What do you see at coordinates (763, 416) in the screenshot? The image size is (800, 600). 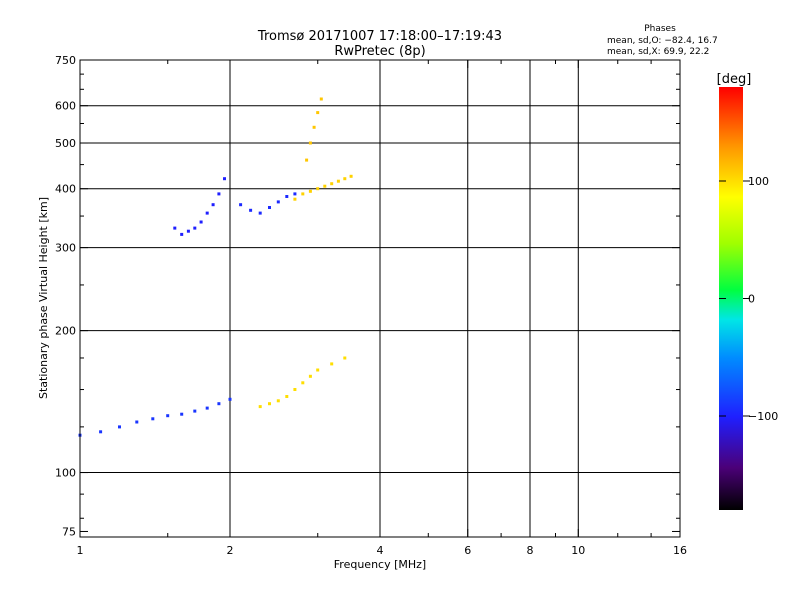 I see `colorbar-tick-label: −100` at bounding box center [763, 416].